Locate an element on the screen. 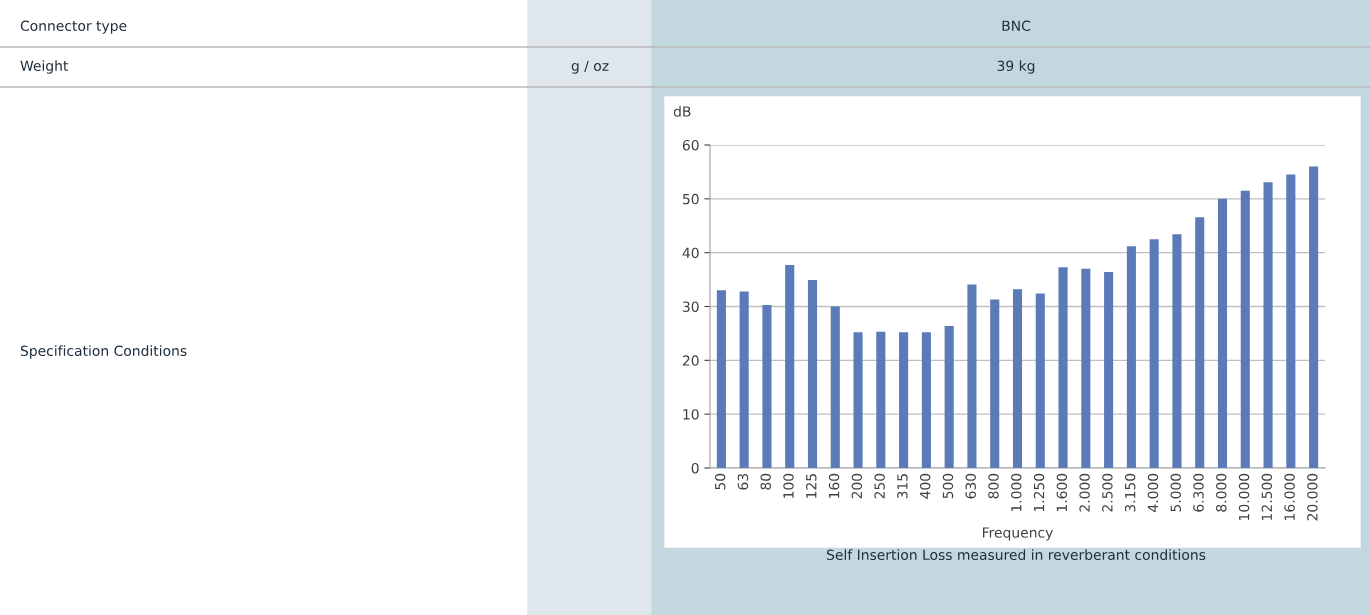  x-tick-label: 8.000 is located at coordinates (1221, 492).